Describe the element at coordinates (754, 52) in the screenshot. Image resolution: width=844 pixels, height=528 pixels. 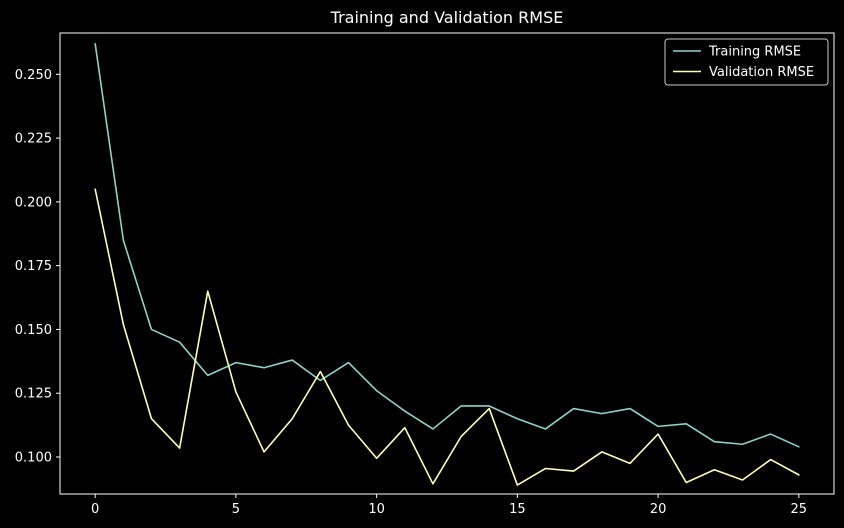
I see `legend-label: Training RMSE` at that location.